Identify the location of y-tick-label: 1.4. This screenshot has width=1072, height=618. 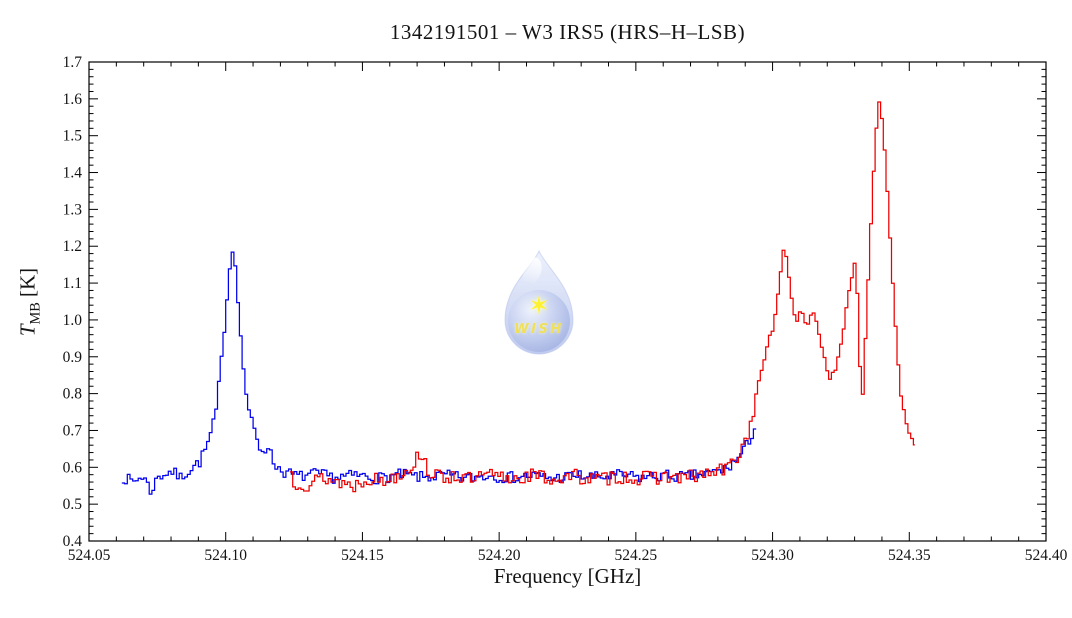
(73, 173).